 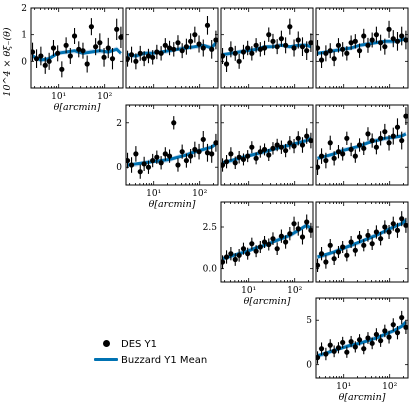 I want to click on y-tick-label: 0.0, so click(x=210, y=270).